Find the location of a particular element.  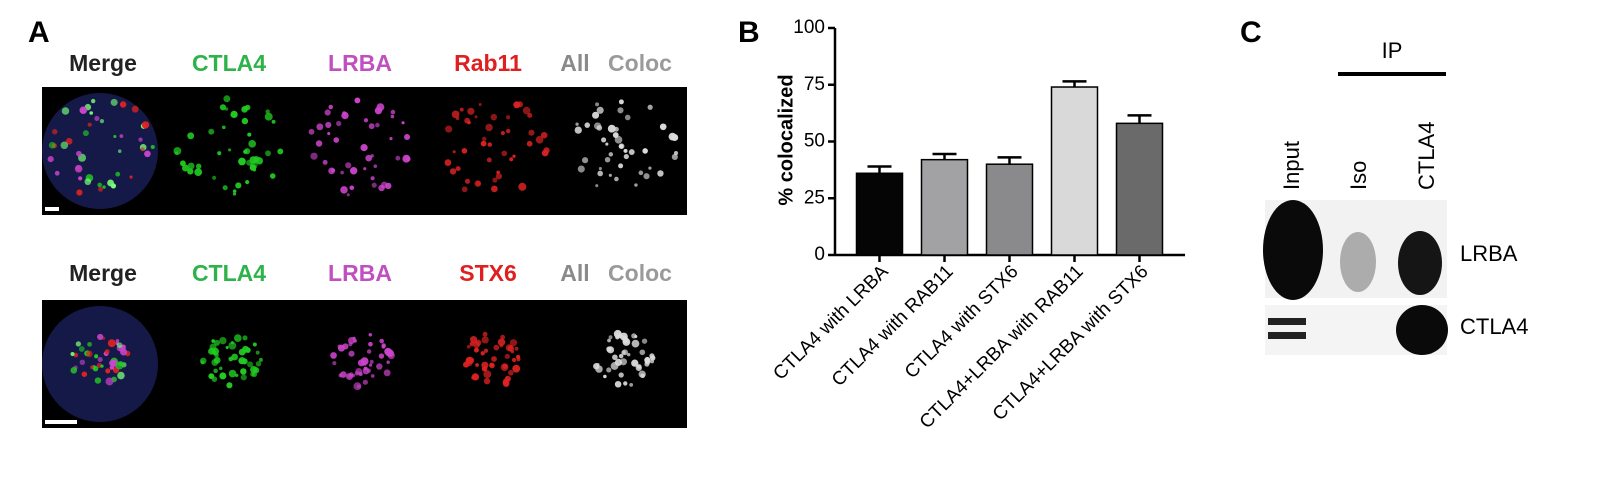

column-header: All is located at coordinates (574, 63).